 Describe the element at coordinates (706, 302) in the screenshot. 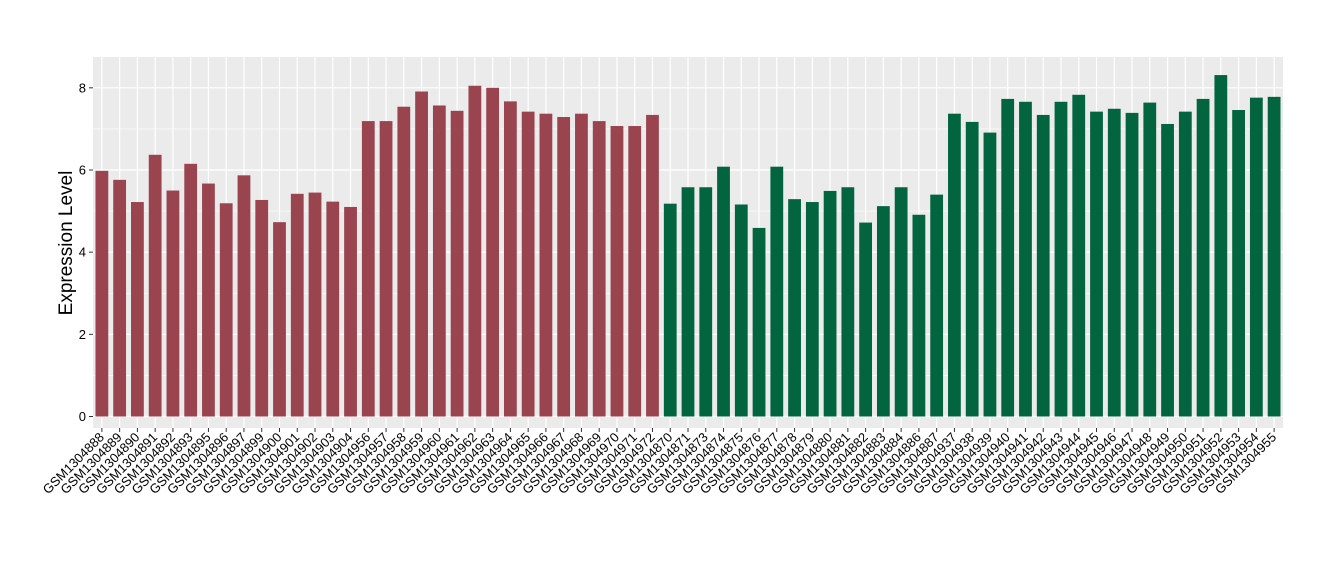

I see `bar-GSM1304873` at that location.